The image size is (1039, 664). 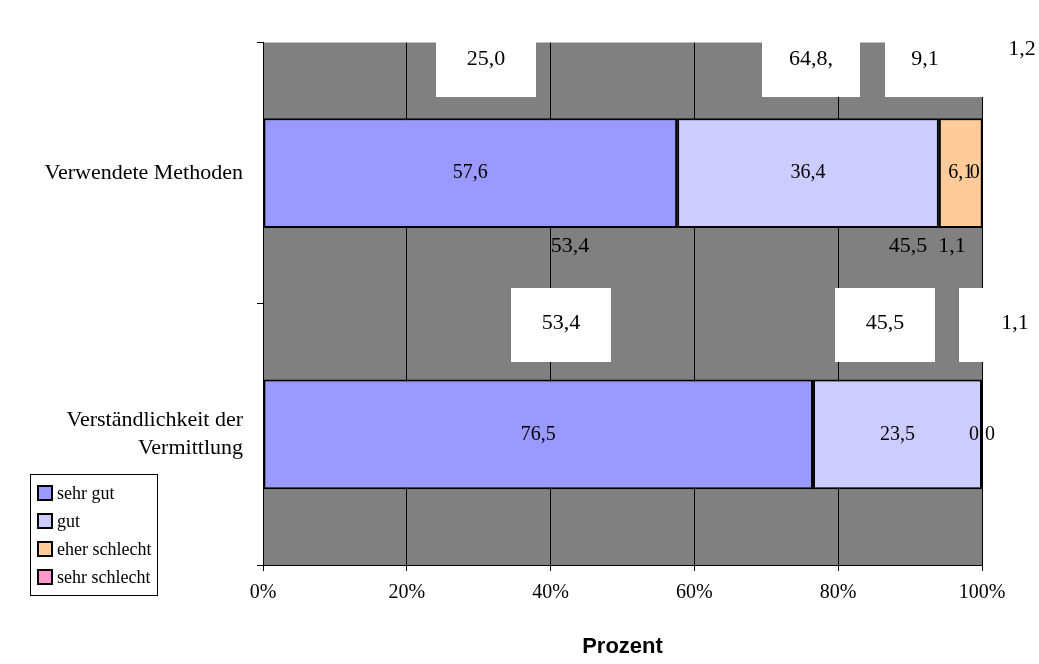 What do you see at coordinates (982, 591) in the screenshot?
I see `x-tick-label: 100%` at bounding box center [982, 591].